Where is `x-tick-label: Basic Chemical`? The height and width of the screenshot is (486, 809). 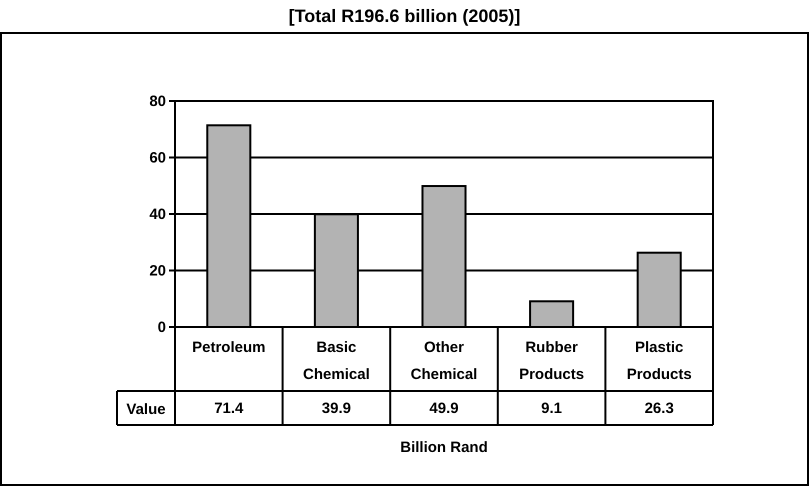 x-tick-label: Basic Chemical is located at coordinates (336, 361).